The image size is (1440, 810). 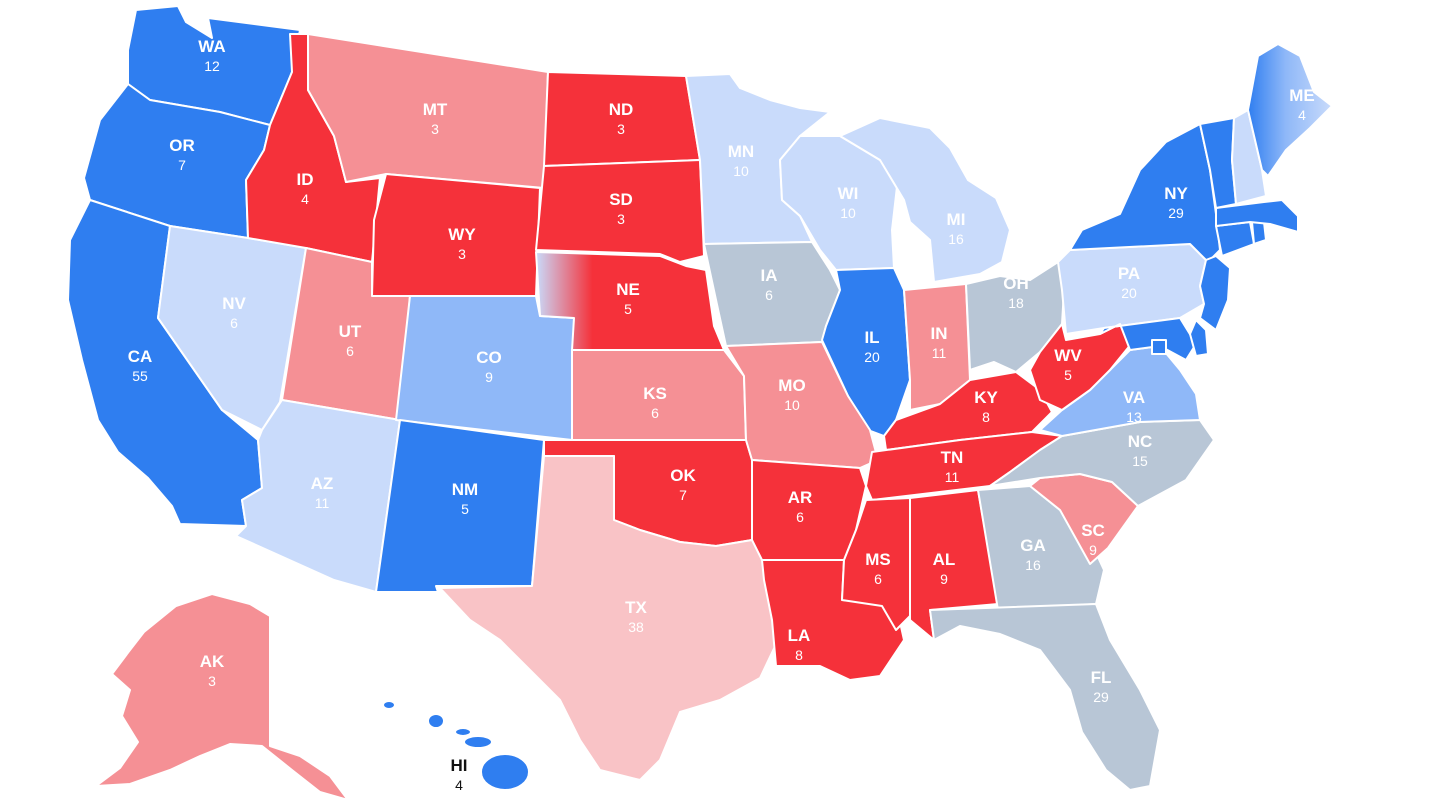 I want to click on state-code-ks: KS, so click(x=655, y=393).